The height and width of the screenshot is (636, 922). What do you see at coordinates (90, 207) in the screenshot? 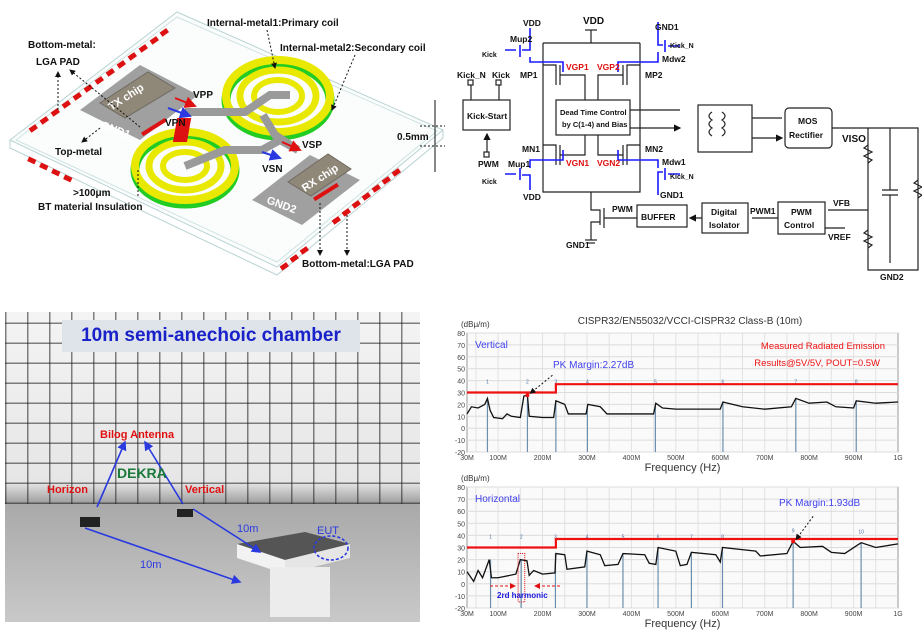
I see `insulation-label-2: BT material Insulation` at bounding box center [90, 207].